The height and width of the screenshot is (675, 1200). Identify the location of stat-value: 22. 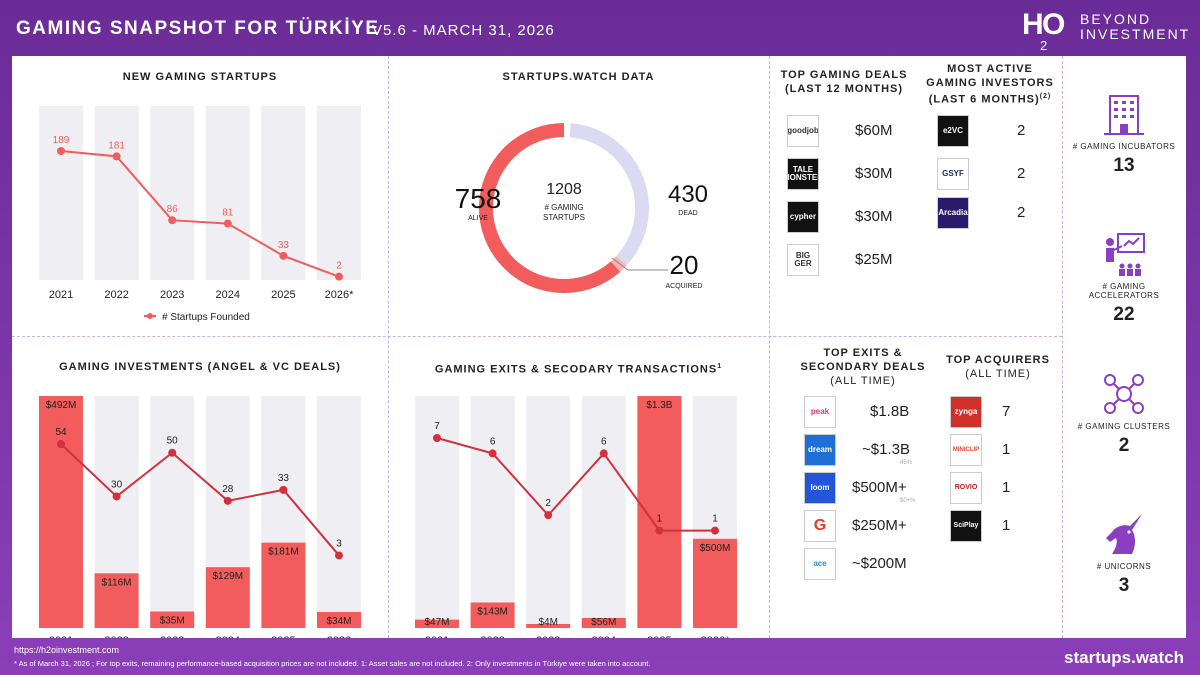
(1124, 314).